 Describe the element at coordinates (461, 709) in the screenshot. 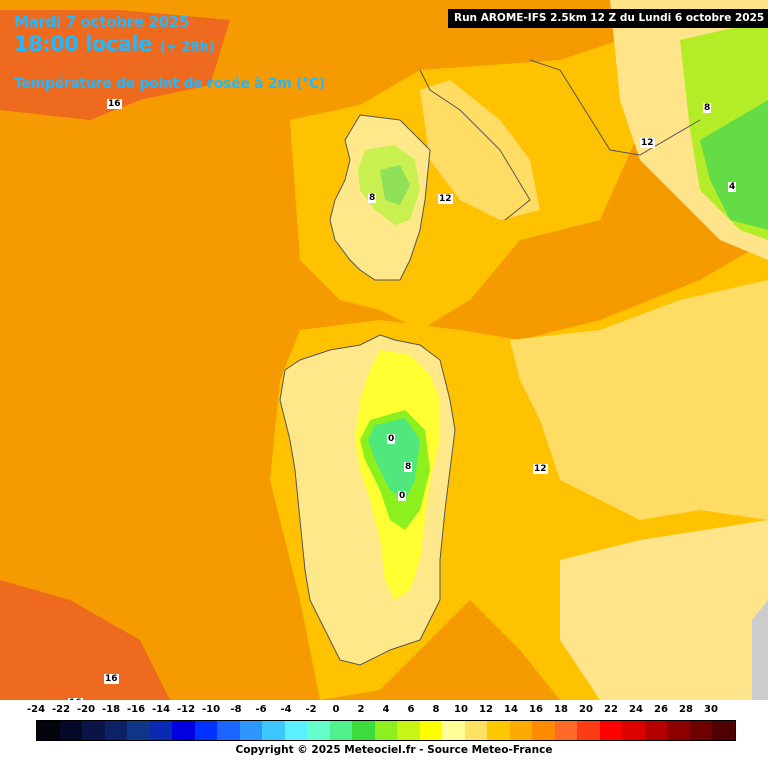

I see `legend-tick-label: 10` at that location.